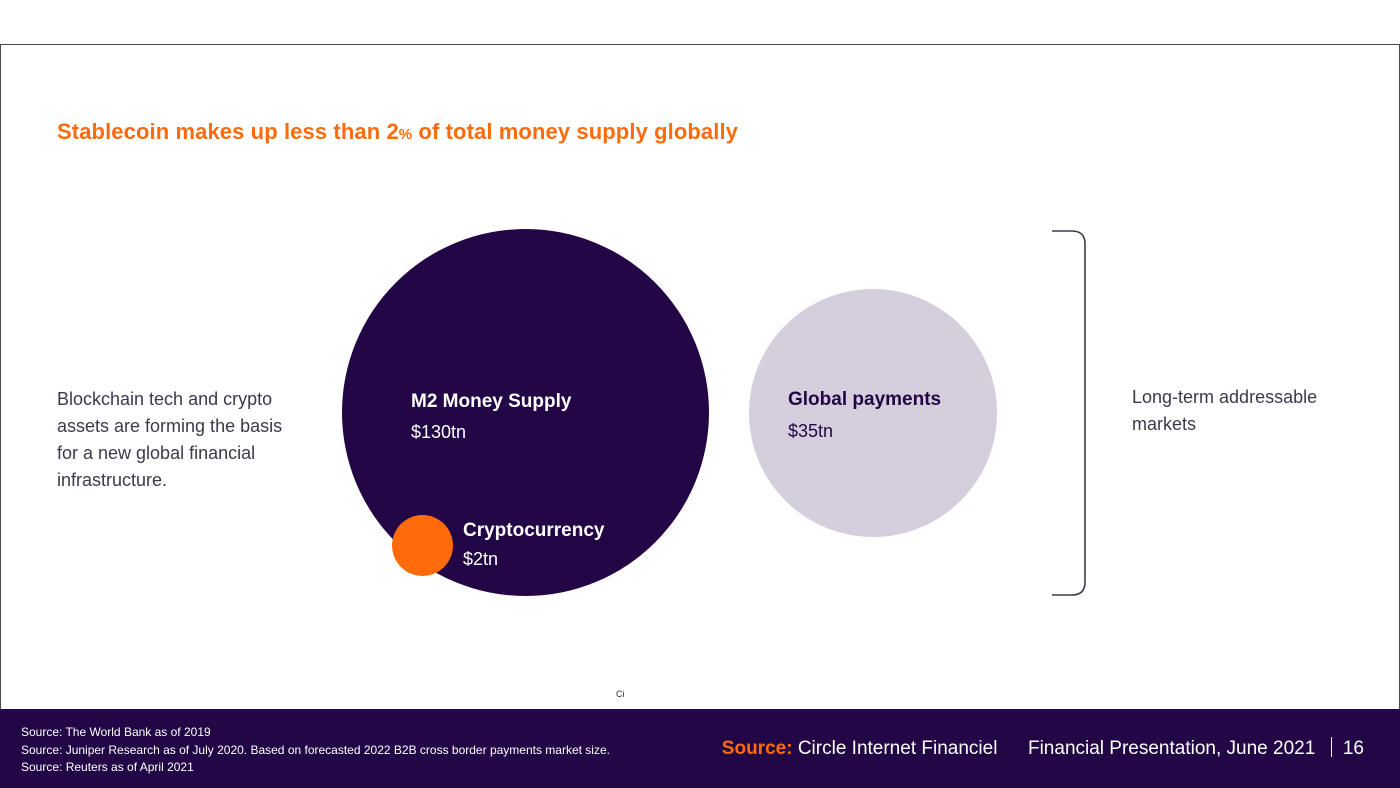 This screenshot has height=788, width=1400. What do you see at coordinates (873, 413) in the screenshot?
I see `global-payments-bubble` at bounding box center [873, 413].